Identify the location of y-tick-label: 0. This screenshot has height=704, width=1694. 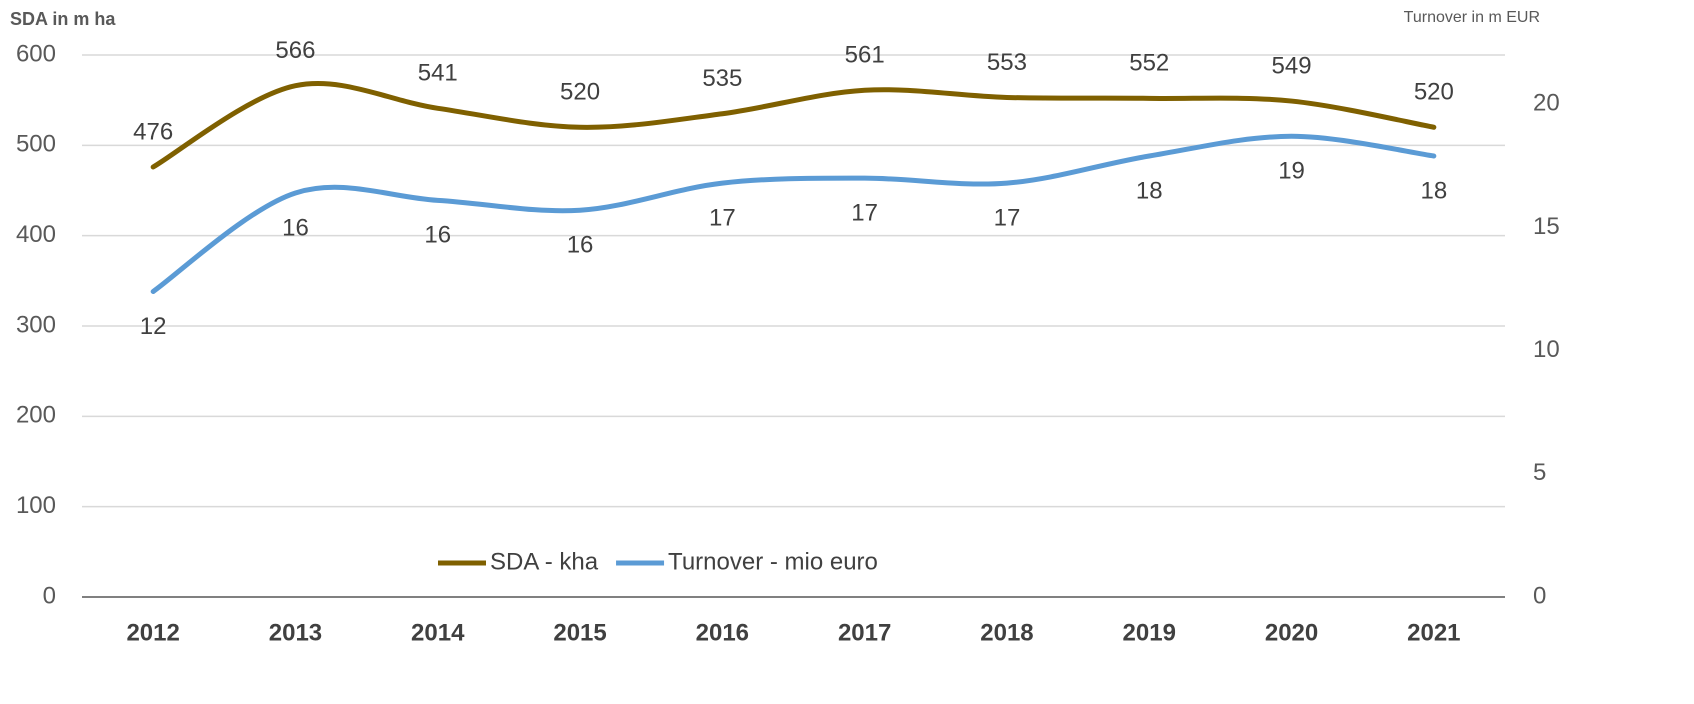
(49, 595).